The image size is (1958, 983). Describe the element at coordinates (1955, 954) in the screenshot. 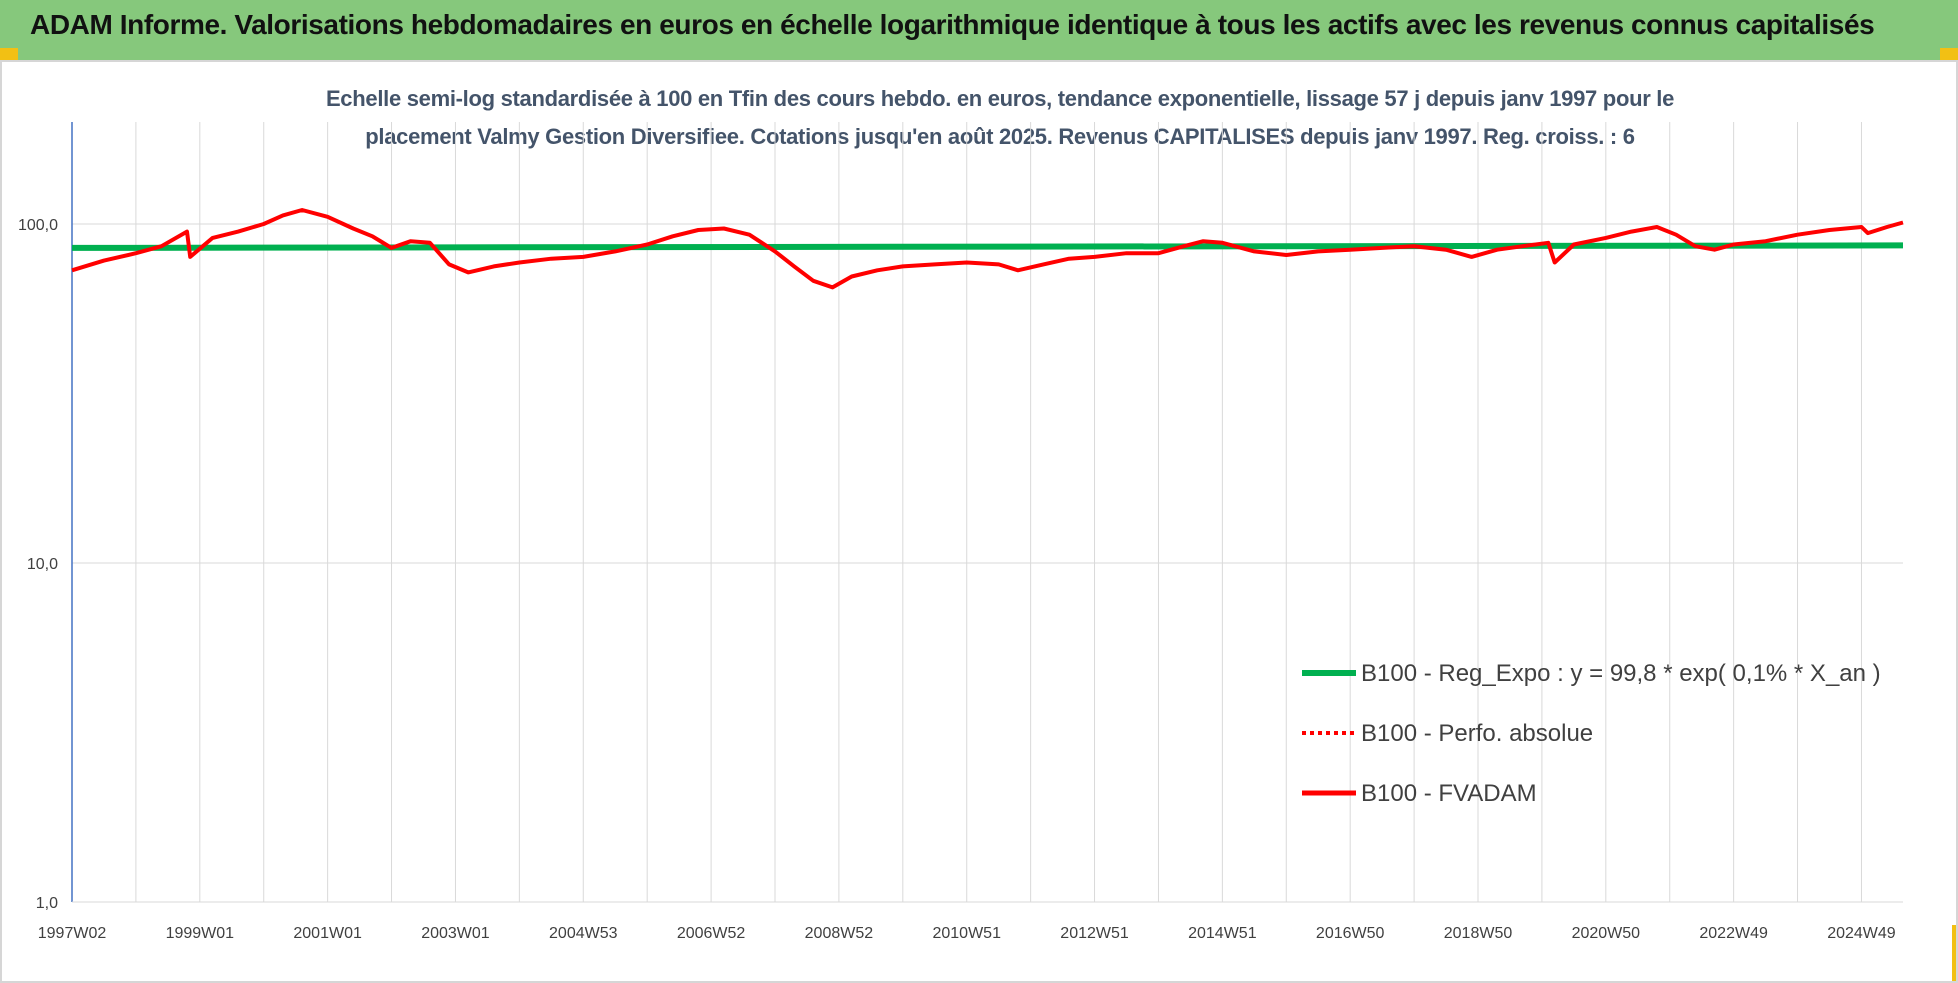

I see `corner-marker-bottom-right` at that location.